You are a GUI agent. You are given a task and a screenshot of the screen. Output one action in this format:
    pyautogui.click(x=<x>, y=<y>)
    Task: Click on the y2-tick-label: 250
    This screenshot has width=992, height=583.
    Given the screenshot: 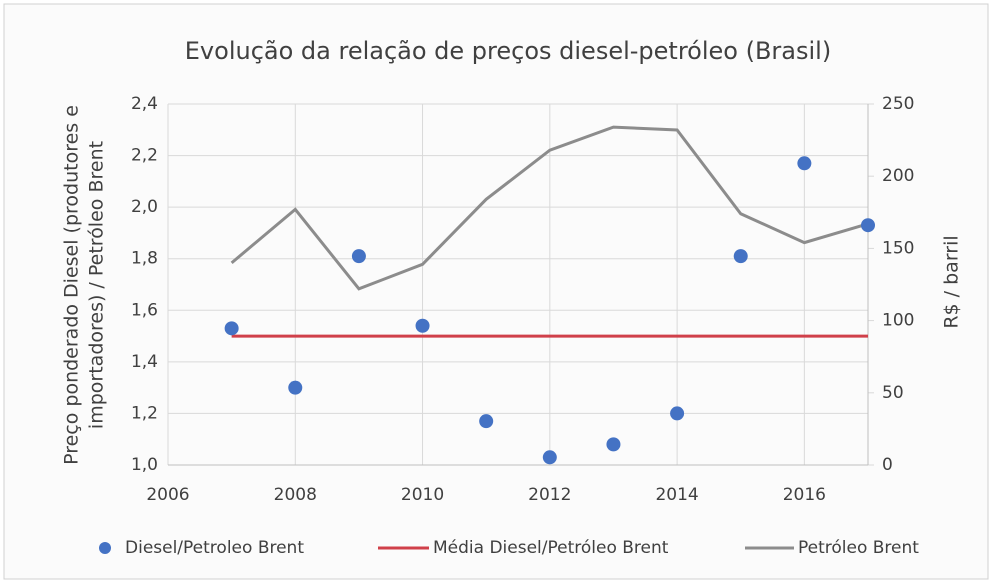 What is the action you would take?
    pyautogui.click(x=898, y=104)
    